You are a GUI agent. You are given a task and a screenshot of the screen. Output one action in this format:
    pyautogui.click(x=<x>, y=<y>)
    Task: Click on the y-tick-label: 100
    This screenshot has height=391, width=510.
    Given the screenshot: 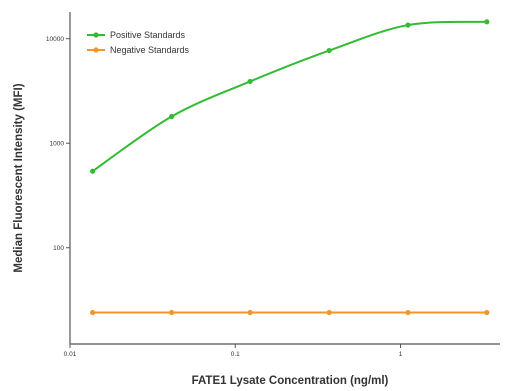 What is the action you would take?
    pyautogui.click(x=58, y=248)
    